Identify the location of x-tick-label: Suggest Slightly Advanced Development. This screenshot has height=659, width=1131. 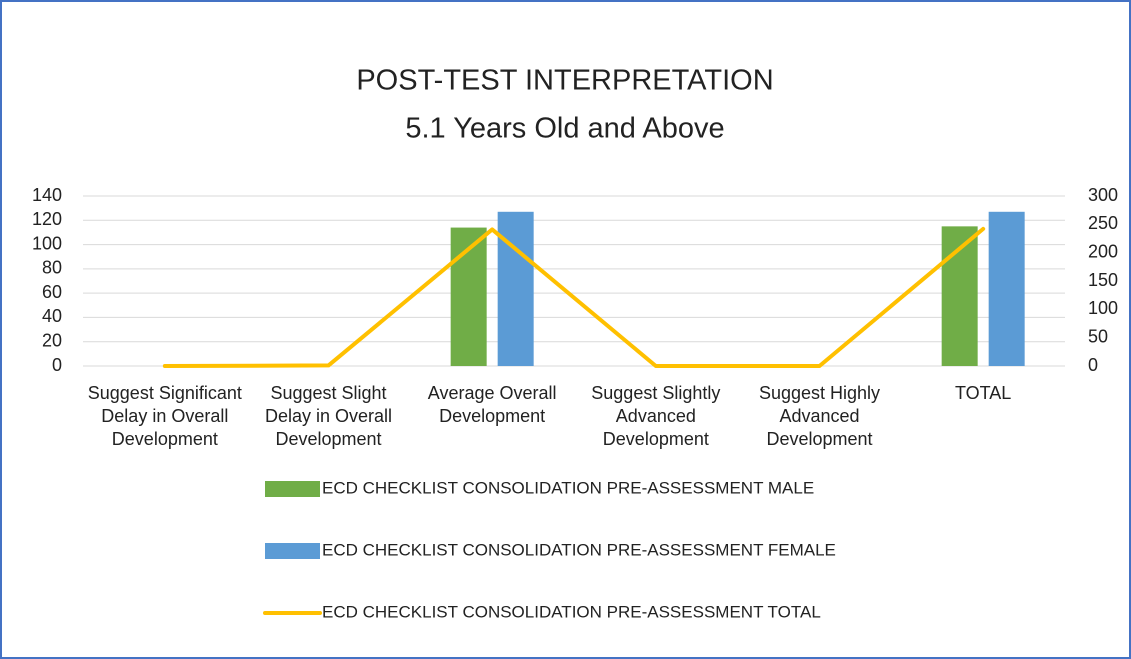
(656, 416).